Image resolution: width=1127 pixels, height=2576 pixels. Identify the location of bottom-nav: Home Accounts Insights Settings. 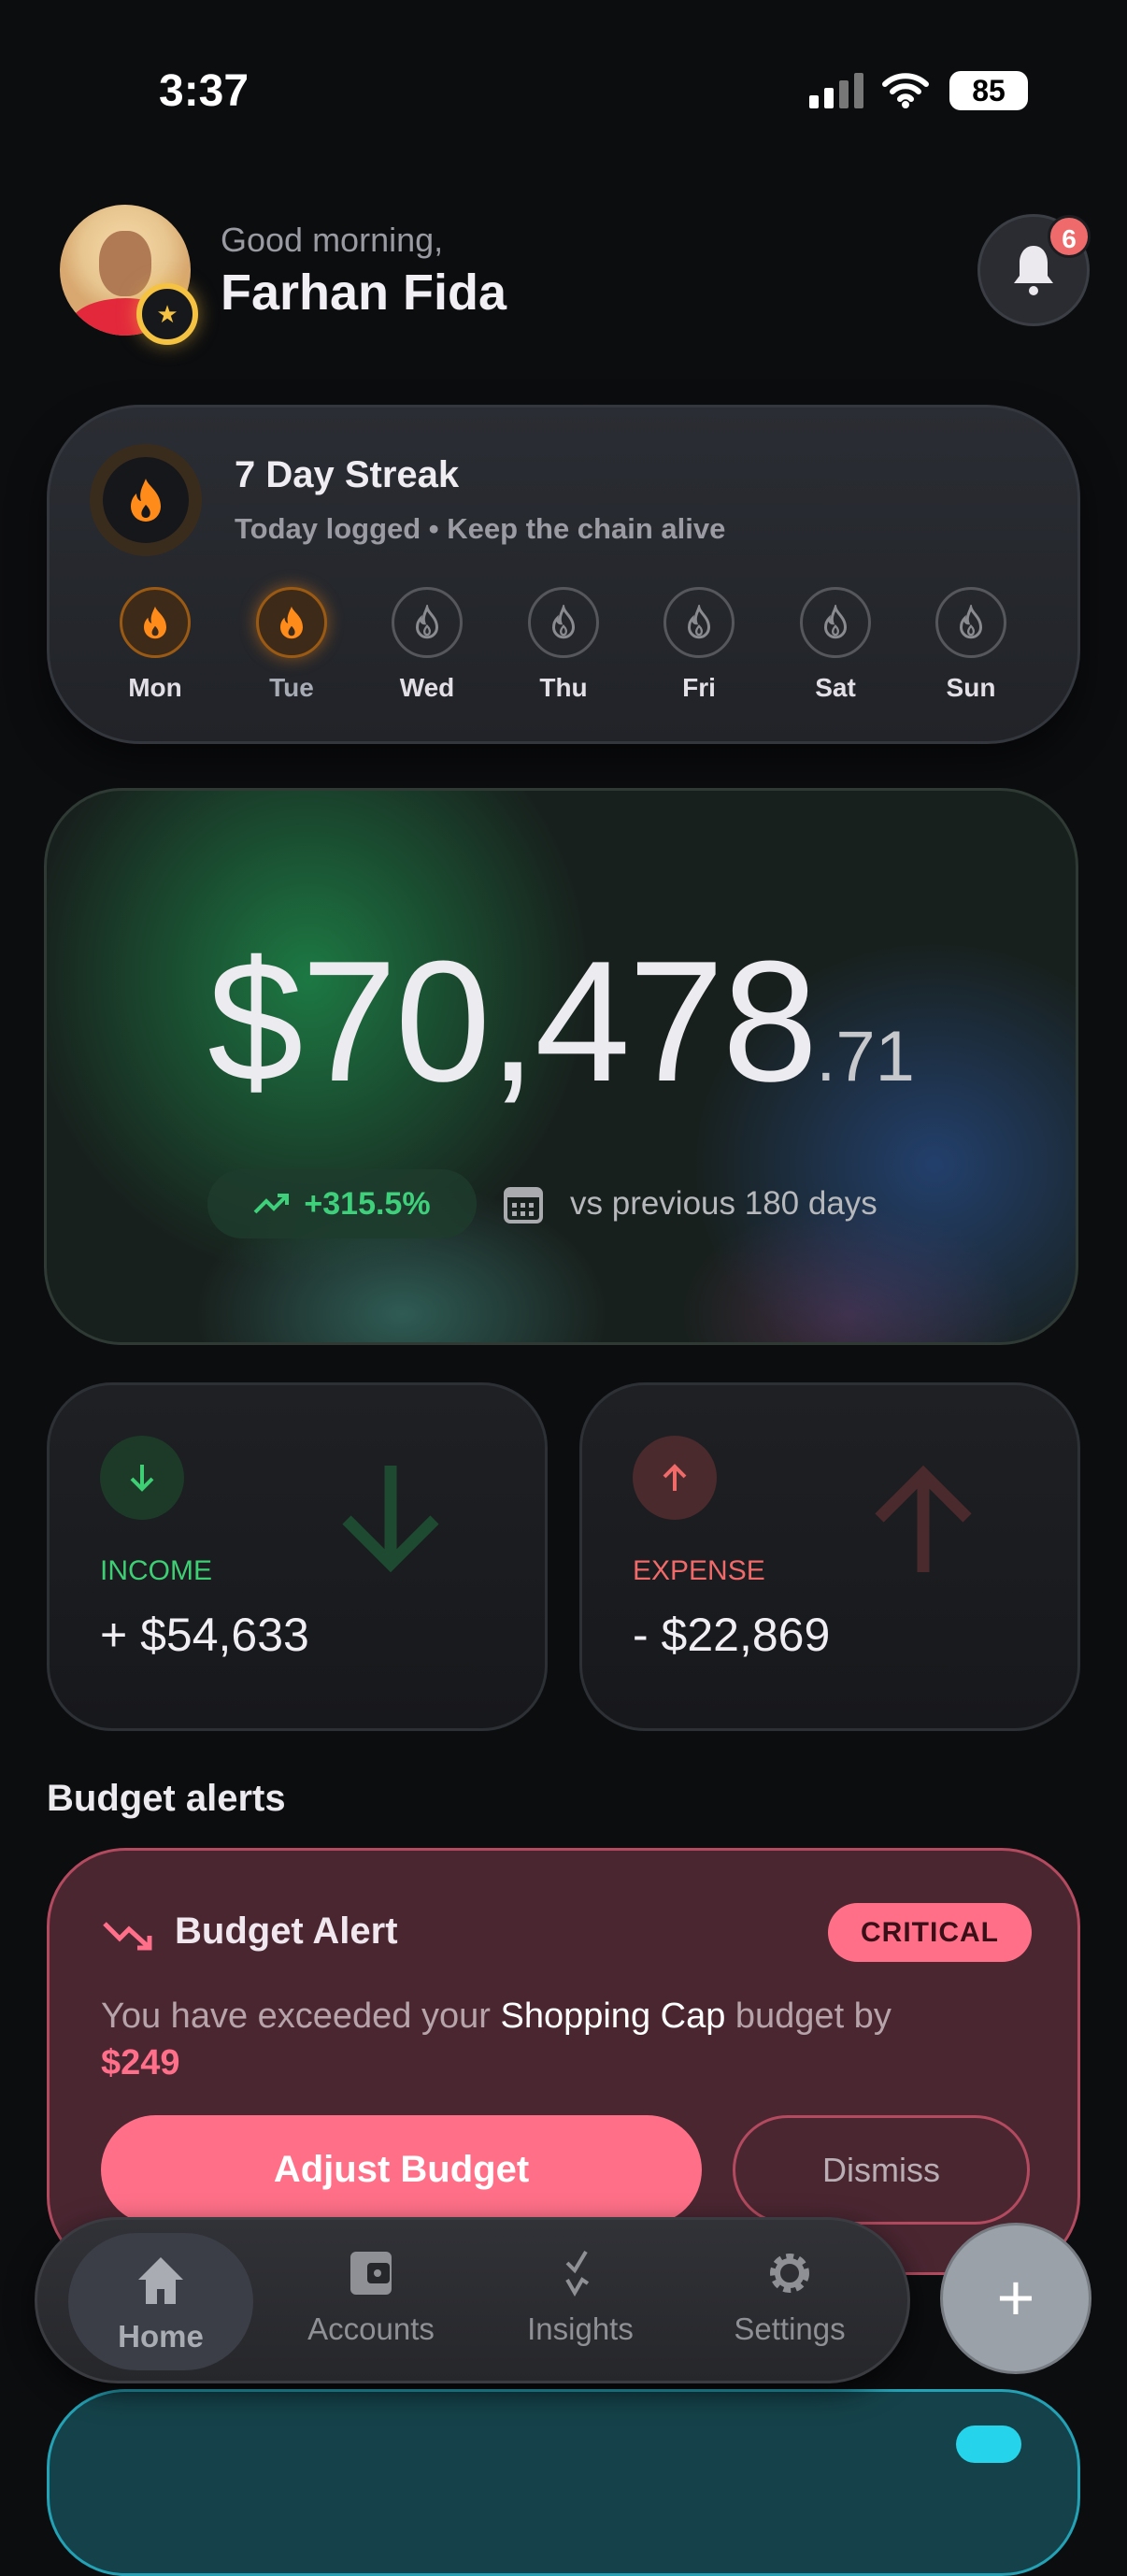
(472, 2300).